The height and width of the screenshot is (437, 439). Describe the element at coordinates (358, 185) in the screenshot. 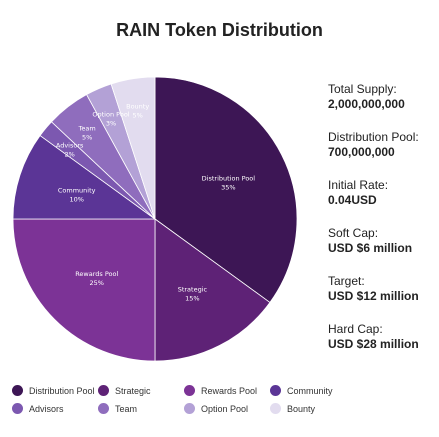

I see `info-label: Initial Rate:` at that location.